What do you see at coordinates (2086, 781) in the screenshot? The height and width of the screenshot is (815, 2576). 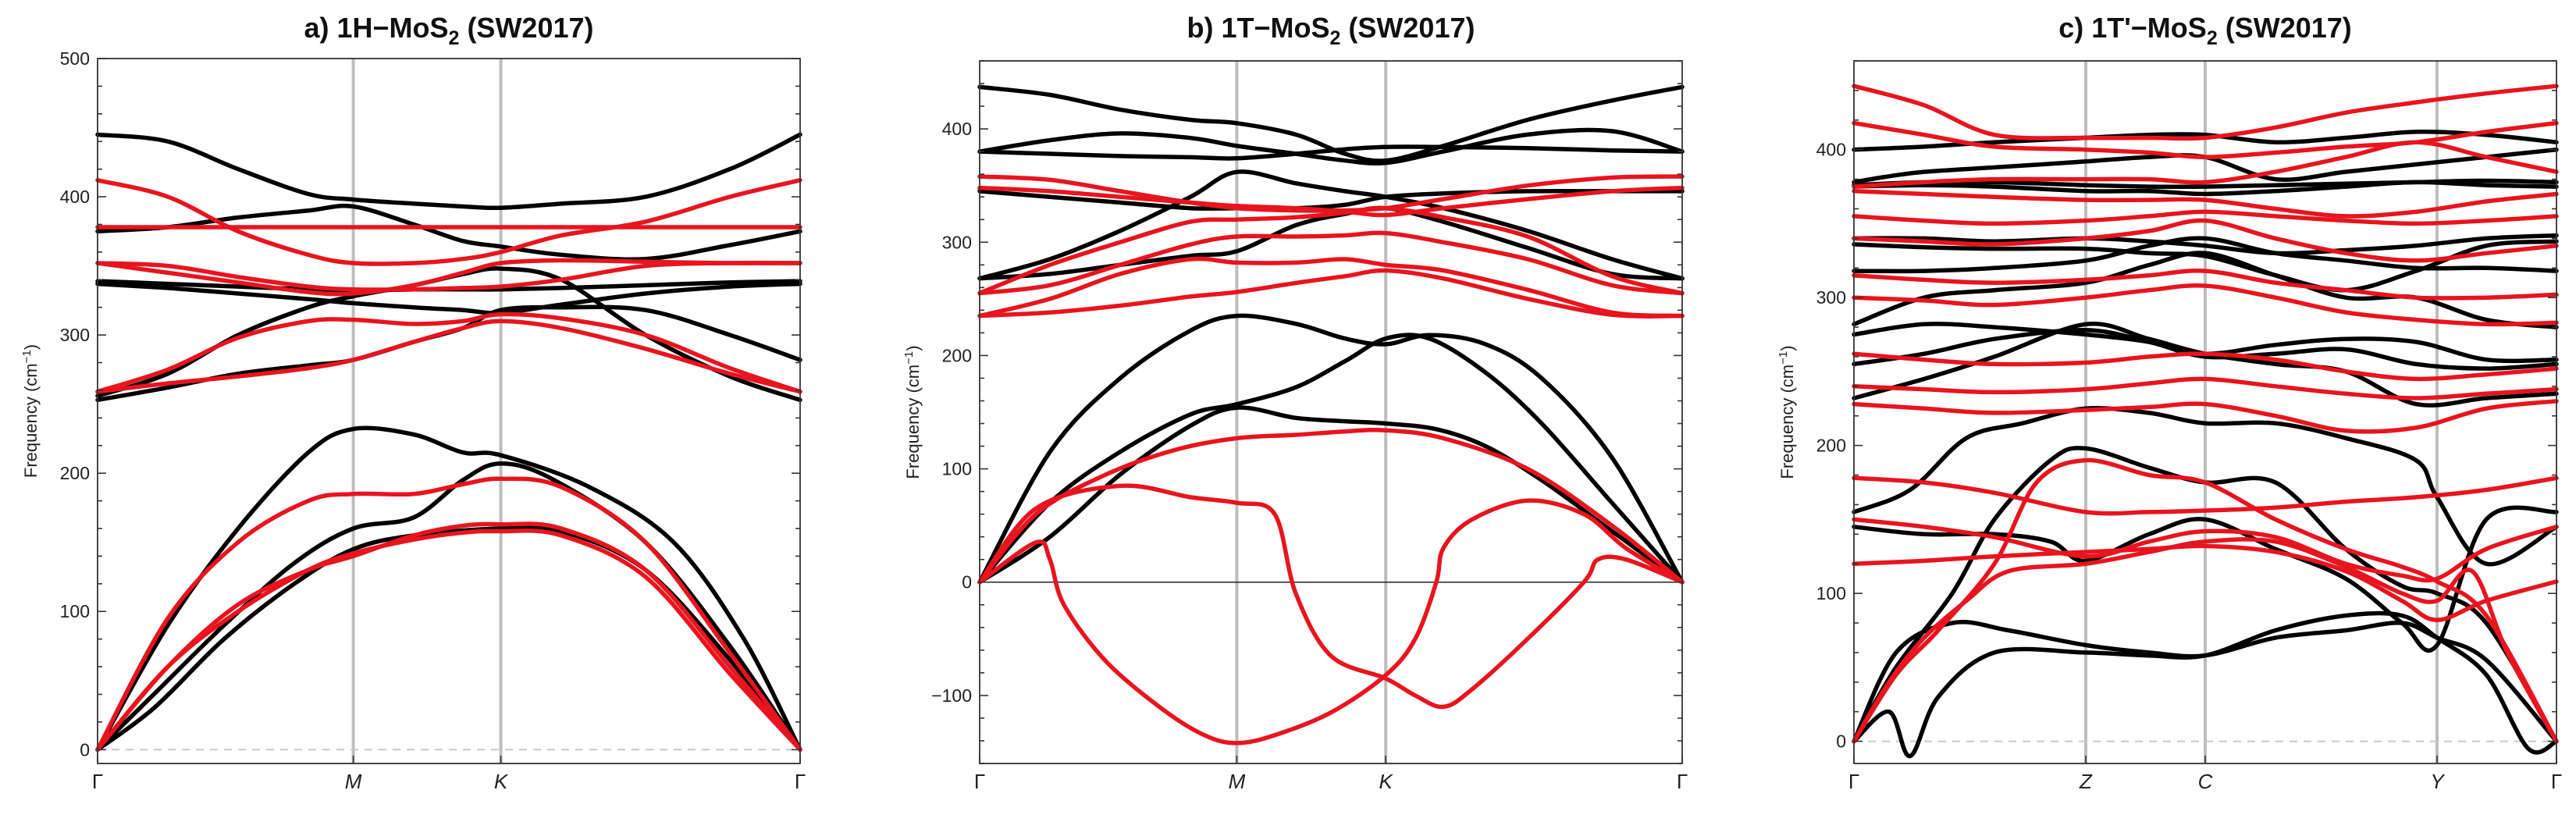 I see `kpoint-label: Z` at bounding box center [2086, 781].